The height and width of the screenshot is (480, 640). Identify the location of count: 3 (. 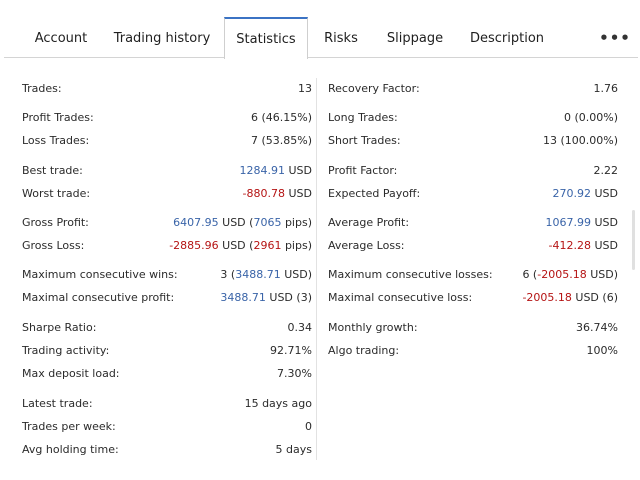
(228, 274).